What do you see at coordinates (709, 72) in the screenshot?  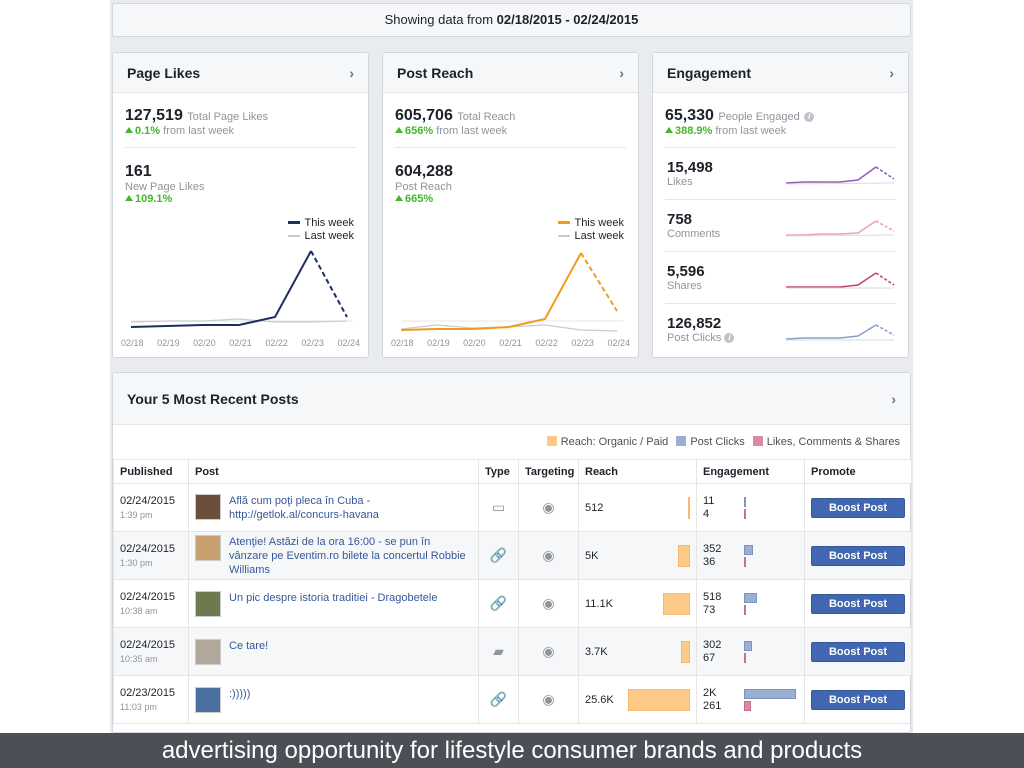 I see `engagement-title: Engagement` at bounding box center [709, 72].